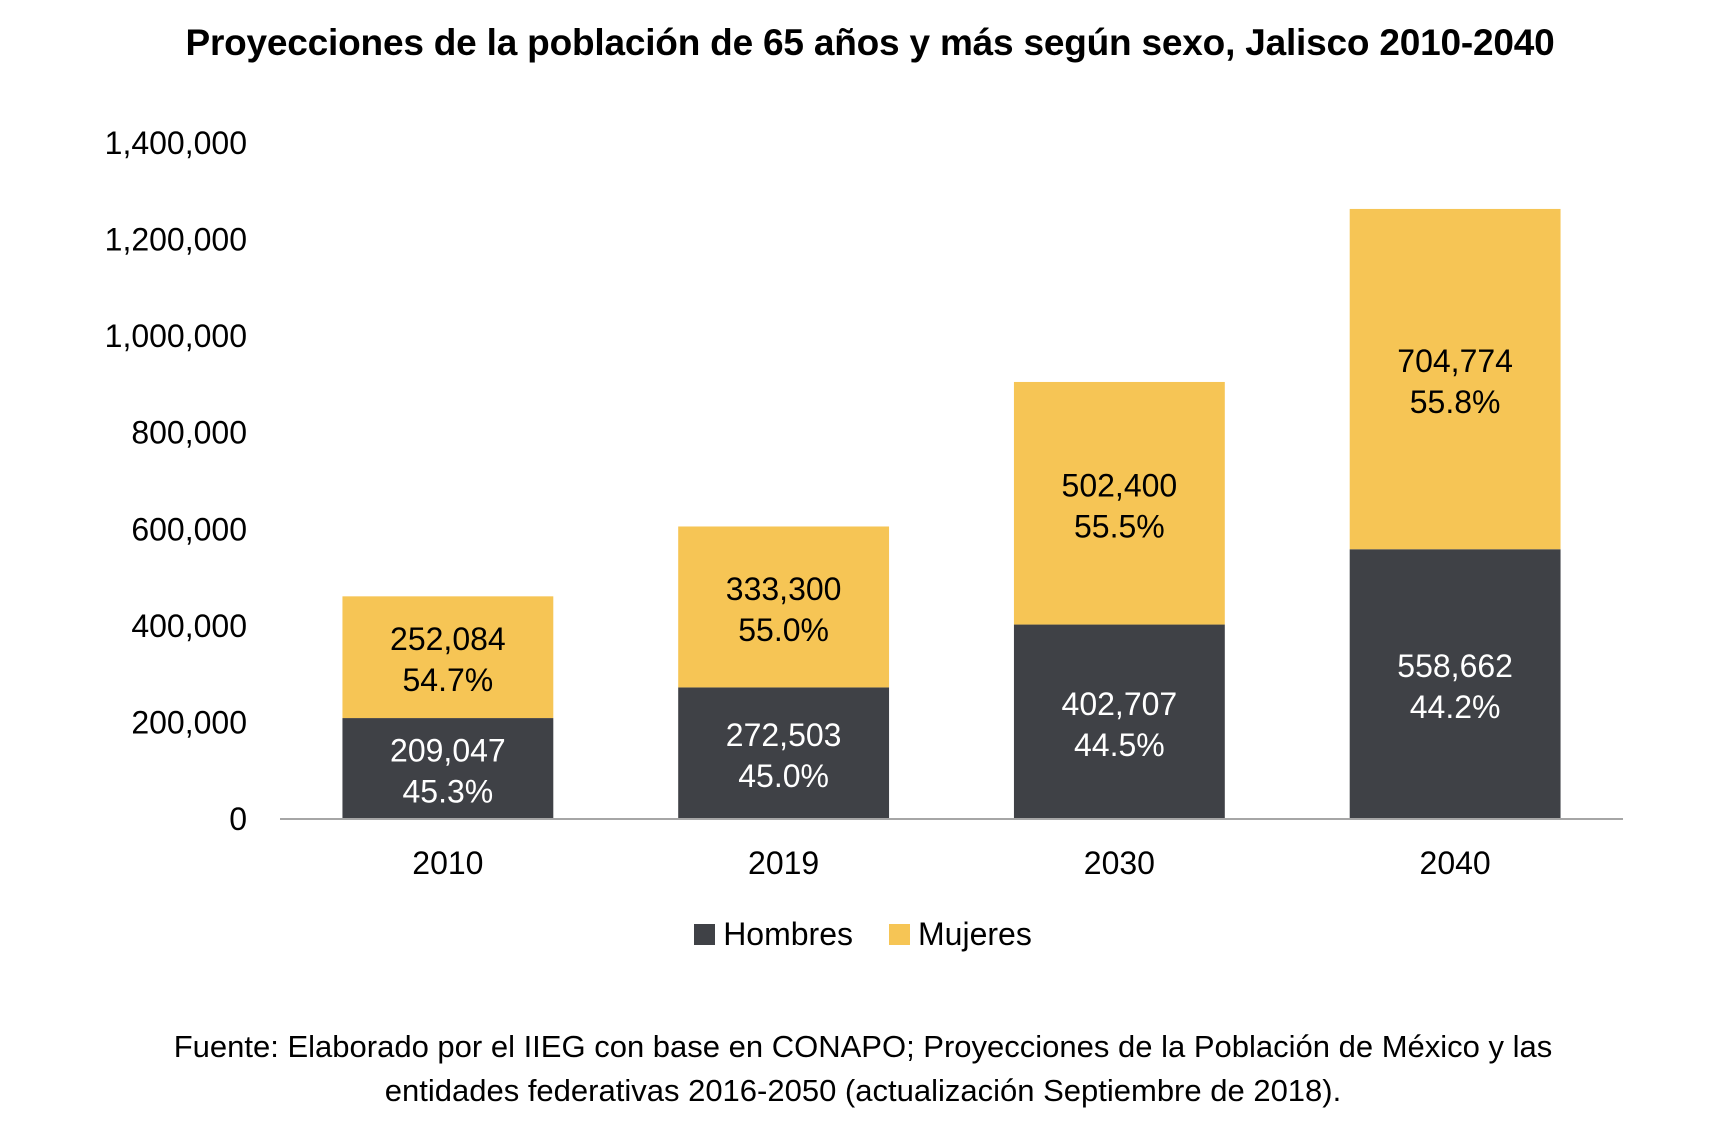  Describe the element at coordinates (189, 529) in the screenshot. I see `y-tick-label: 600,000` at that location.